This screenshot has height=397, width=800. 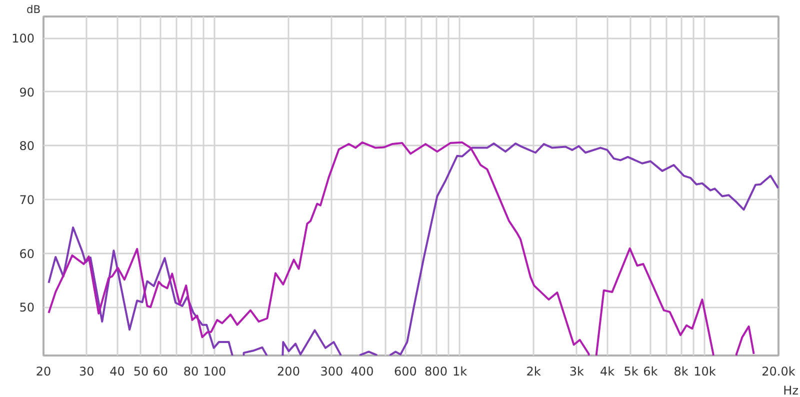 What do you see at coordinates (405, 371) in the screenshot?
I see `x-tick-label: 600` at bounding box center [405, 371].